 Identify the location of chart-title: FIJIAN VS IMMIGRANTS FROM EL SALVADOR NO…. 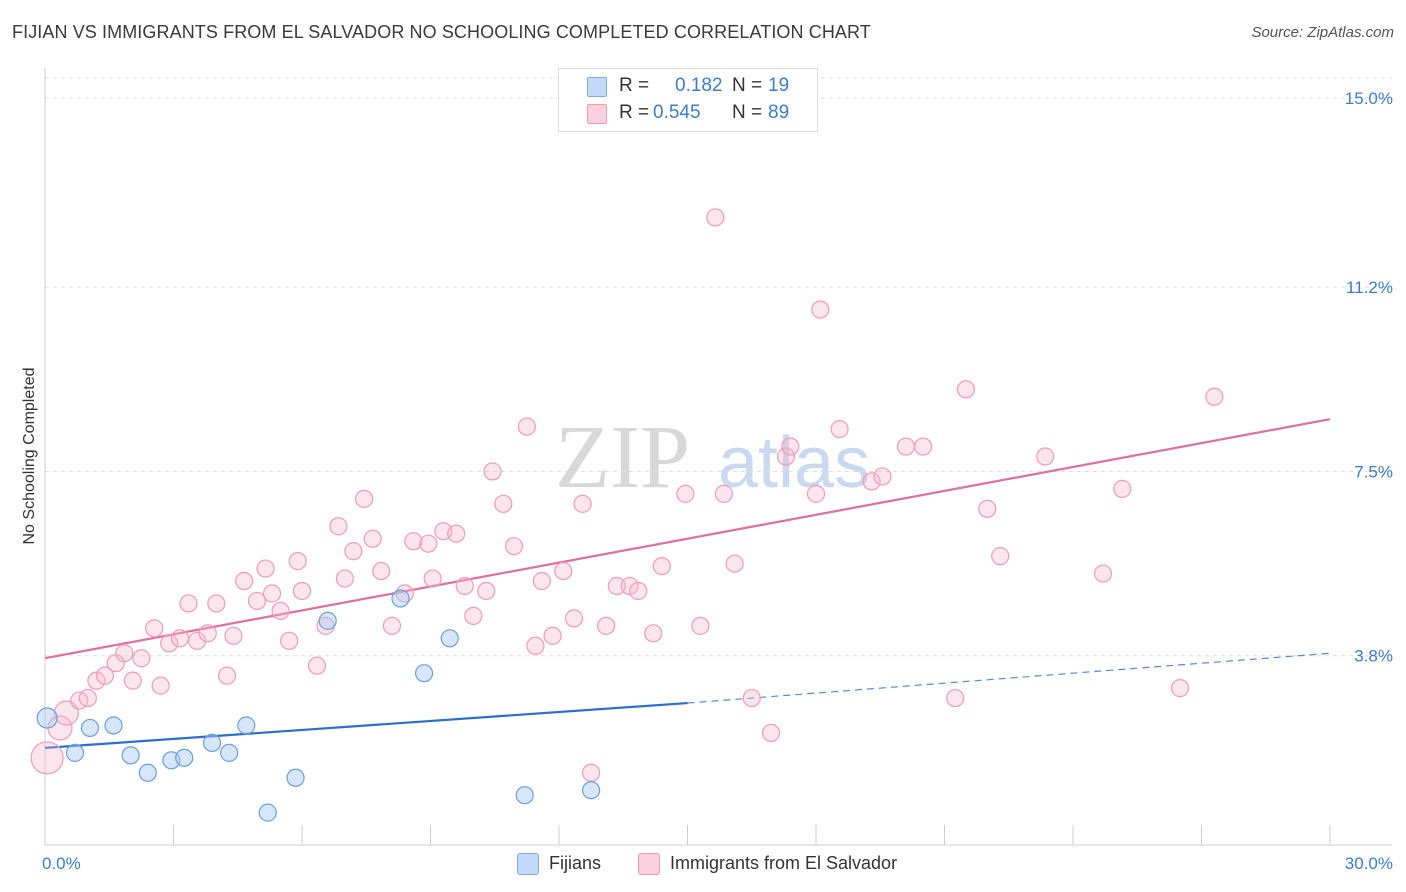
(441, 32).